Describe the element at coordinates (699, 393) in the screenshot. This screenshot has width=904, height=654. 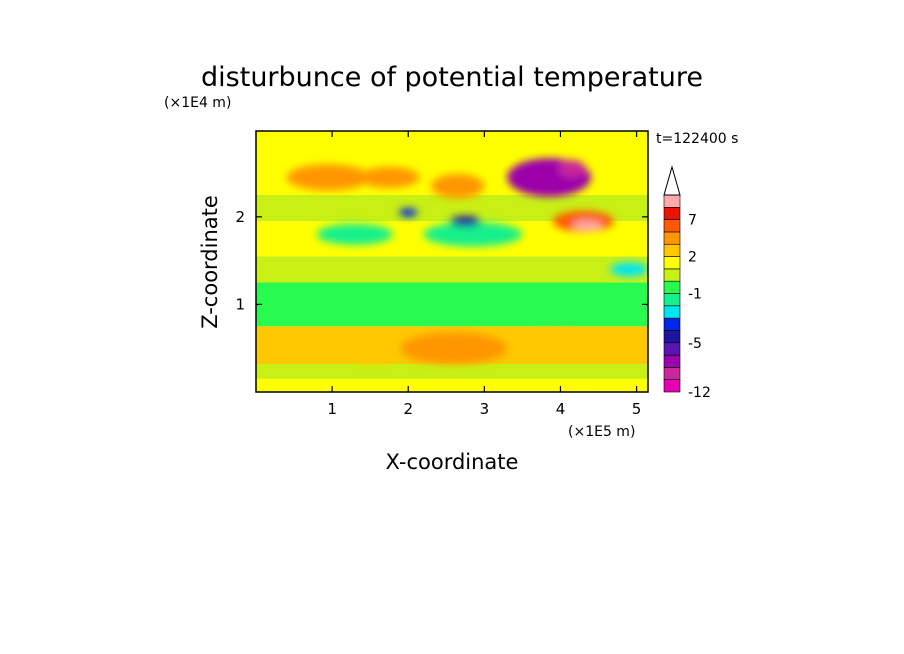
I see `colorbar-tick-label: -12` at that location.